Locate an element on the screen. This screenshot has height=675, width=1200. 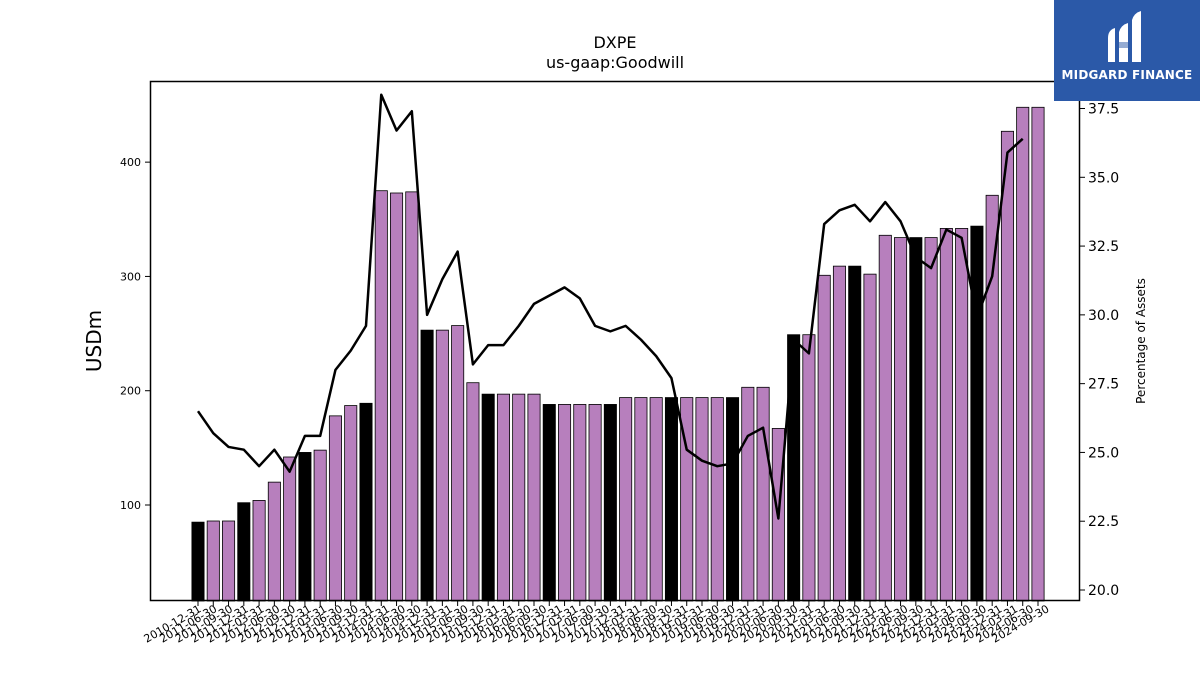
brand-logo: MIDGARD FINANCE is located at coordinates (1127, 50).